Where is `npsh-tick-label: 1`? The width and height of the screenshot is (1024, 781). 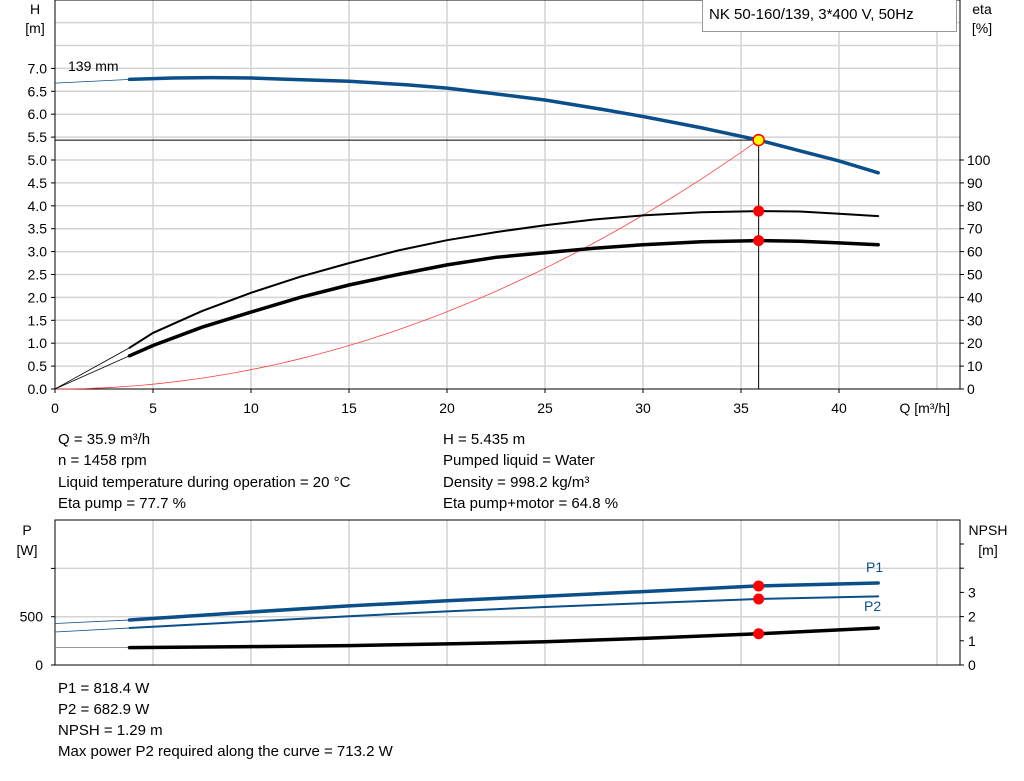 npsh-tick-label: 1 is located at coordinates (972, 641).